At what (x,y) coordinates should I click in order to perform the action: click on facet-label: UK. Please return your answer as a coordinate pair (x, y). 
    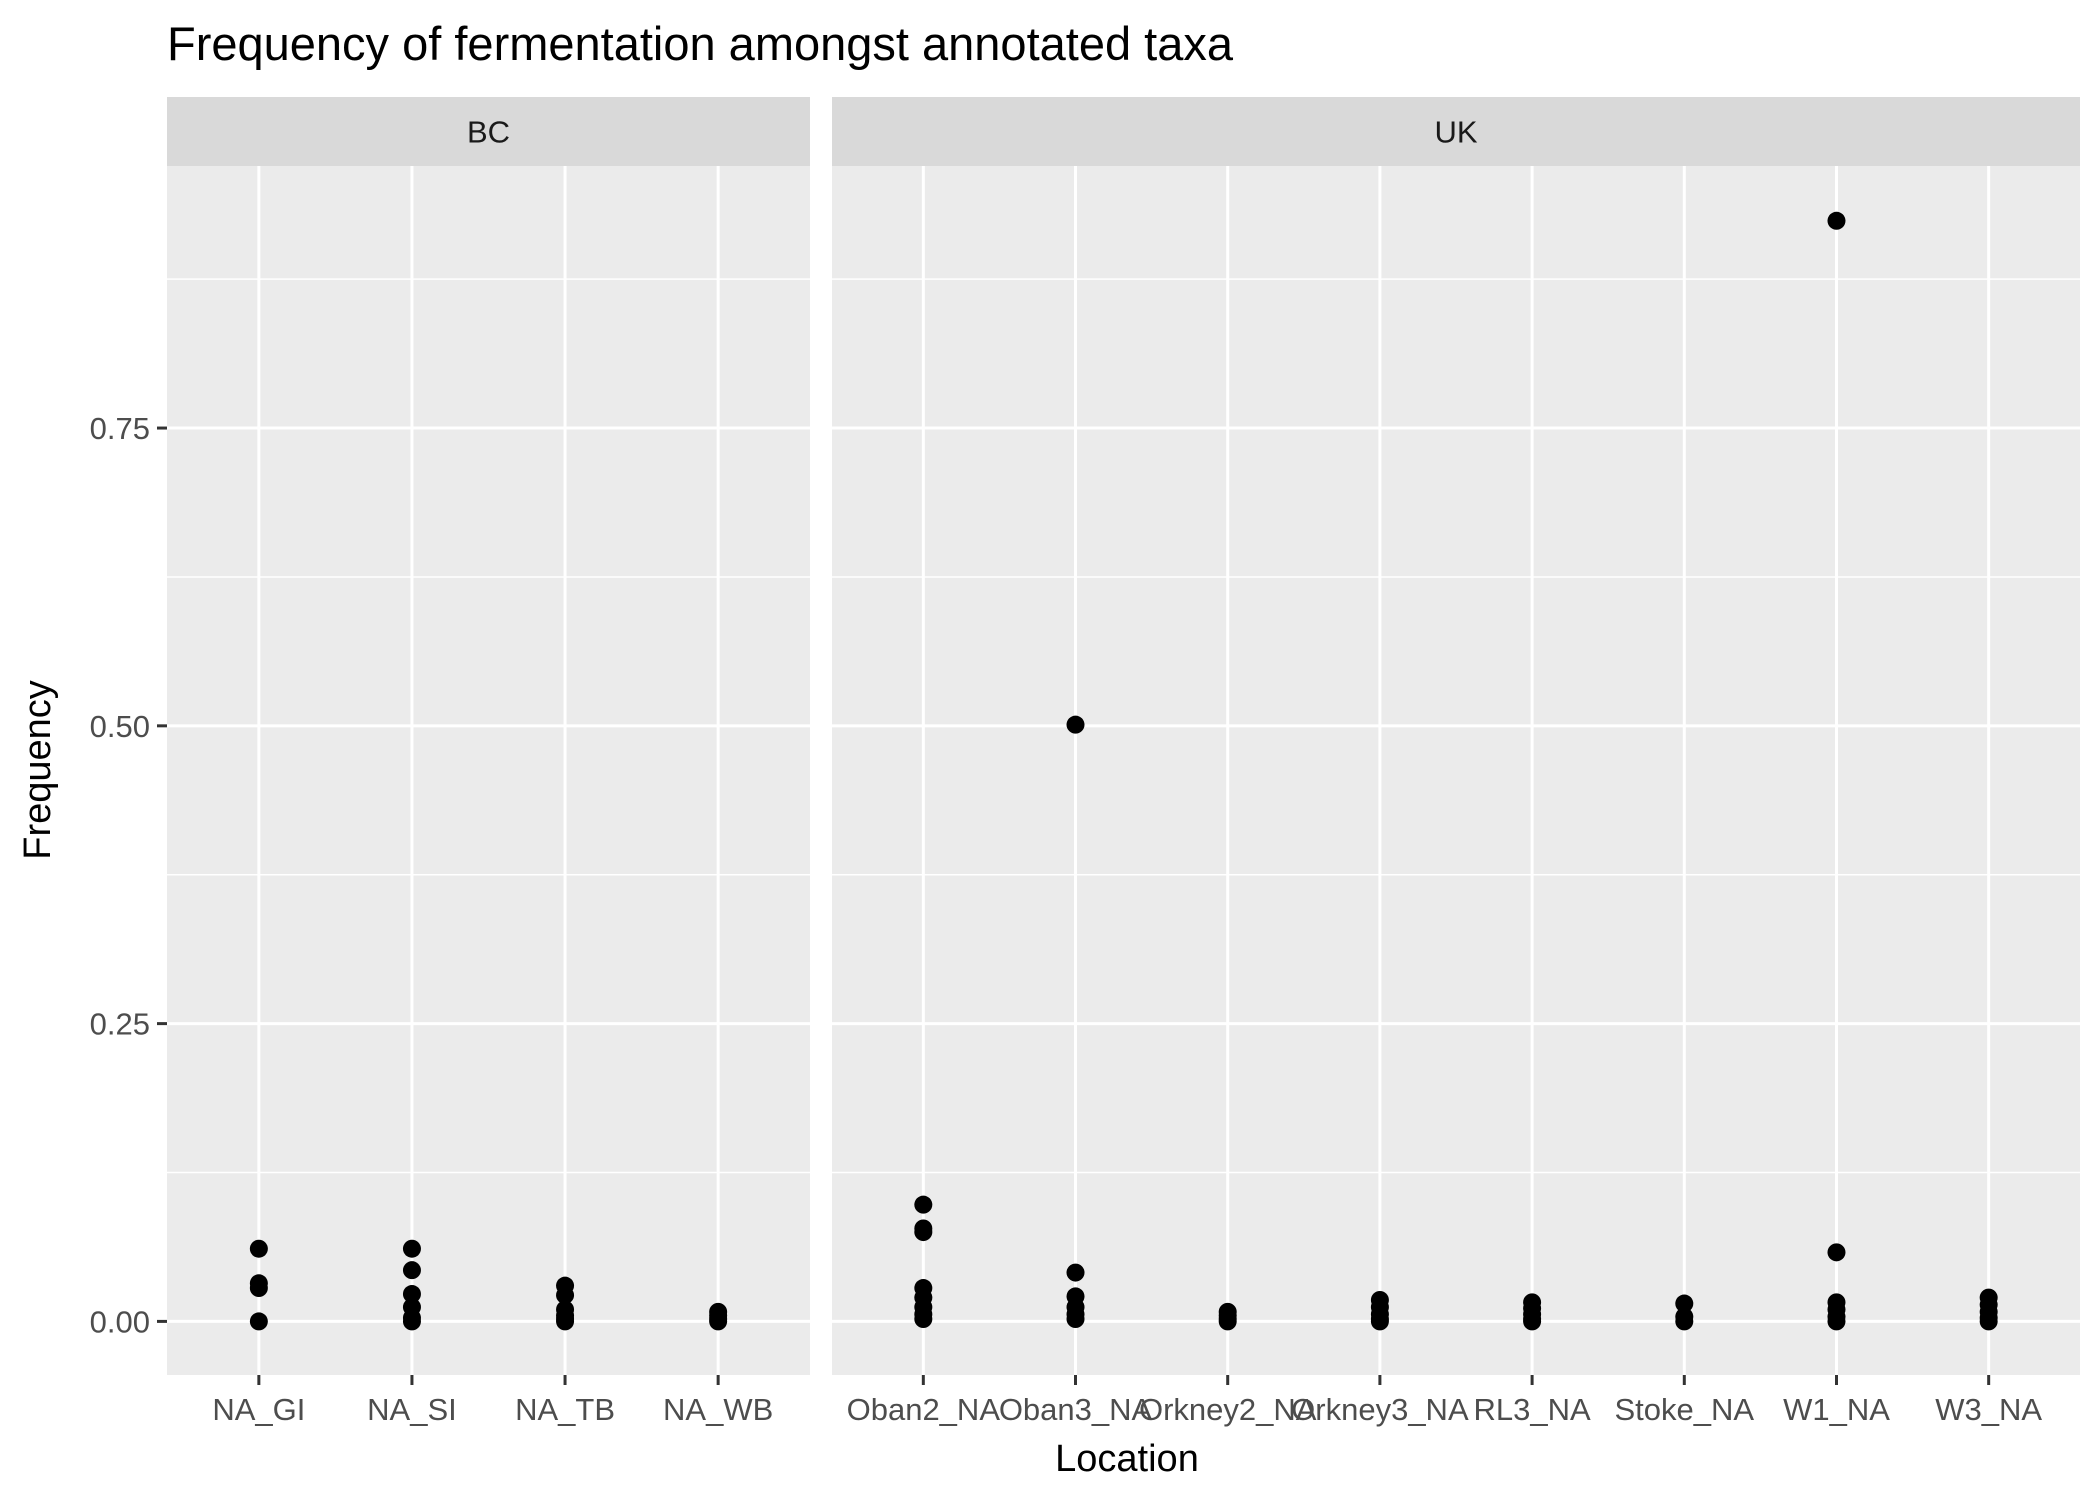
    Looking at the image, I should click on (1455, 132).